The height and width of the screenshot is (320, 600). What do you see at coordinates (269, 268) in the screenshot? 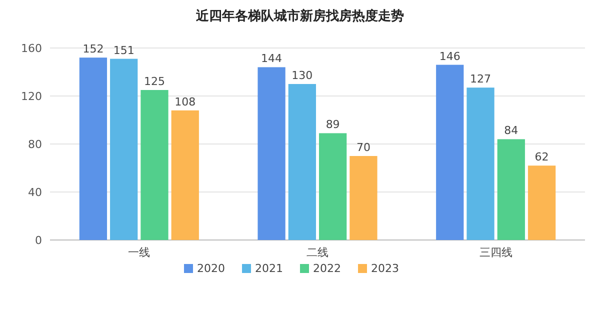
I see `legend-label: 2021` at bounding box center [269, 268].